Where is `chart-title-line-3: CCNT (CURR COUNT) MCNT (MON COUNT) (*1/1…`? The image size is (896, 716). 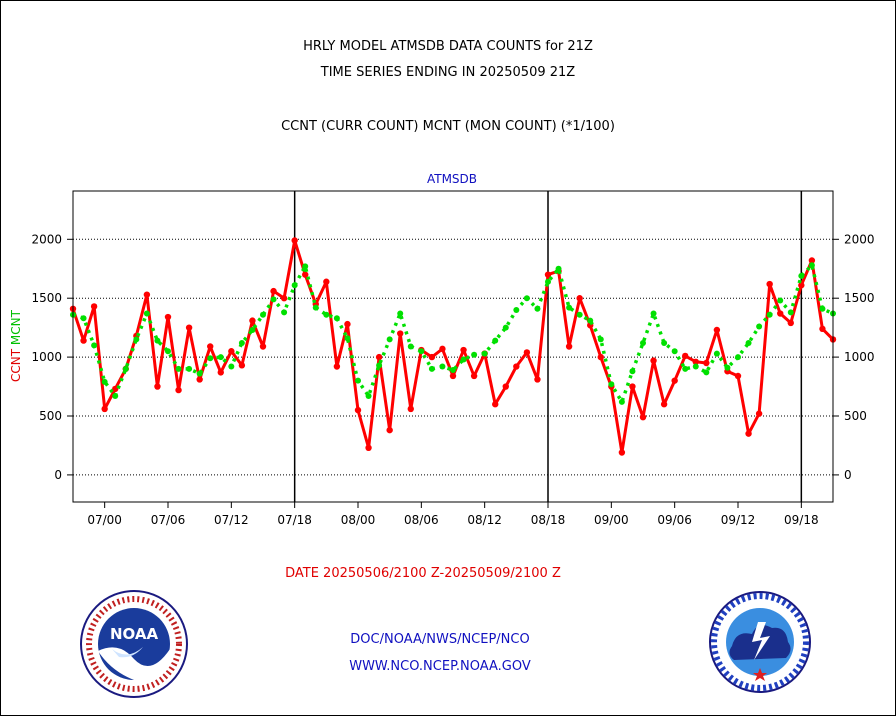 chart-title-line-3: CCNT (CURR COUNT) MCNT (MON COUNT) (*1/1… is located at coordinates (448, 126).